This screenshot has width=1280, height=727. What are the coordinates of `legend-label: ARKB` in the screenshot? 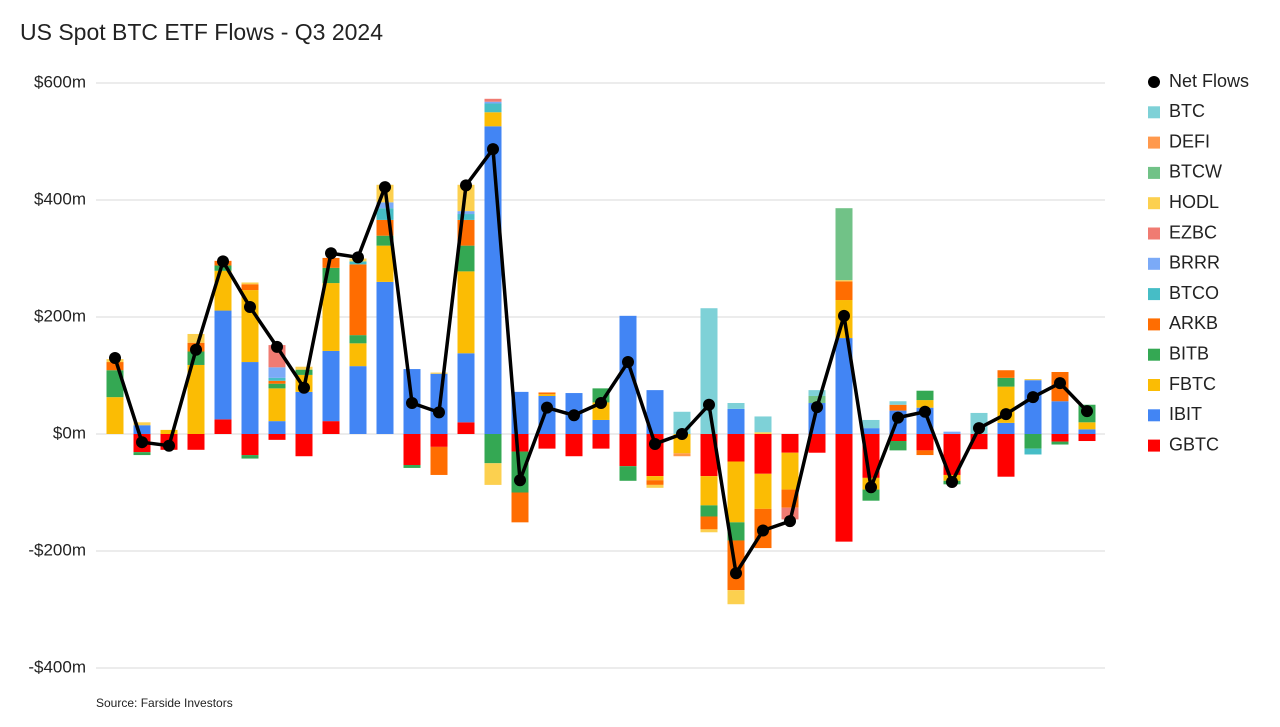 It's located at (1193, 323).